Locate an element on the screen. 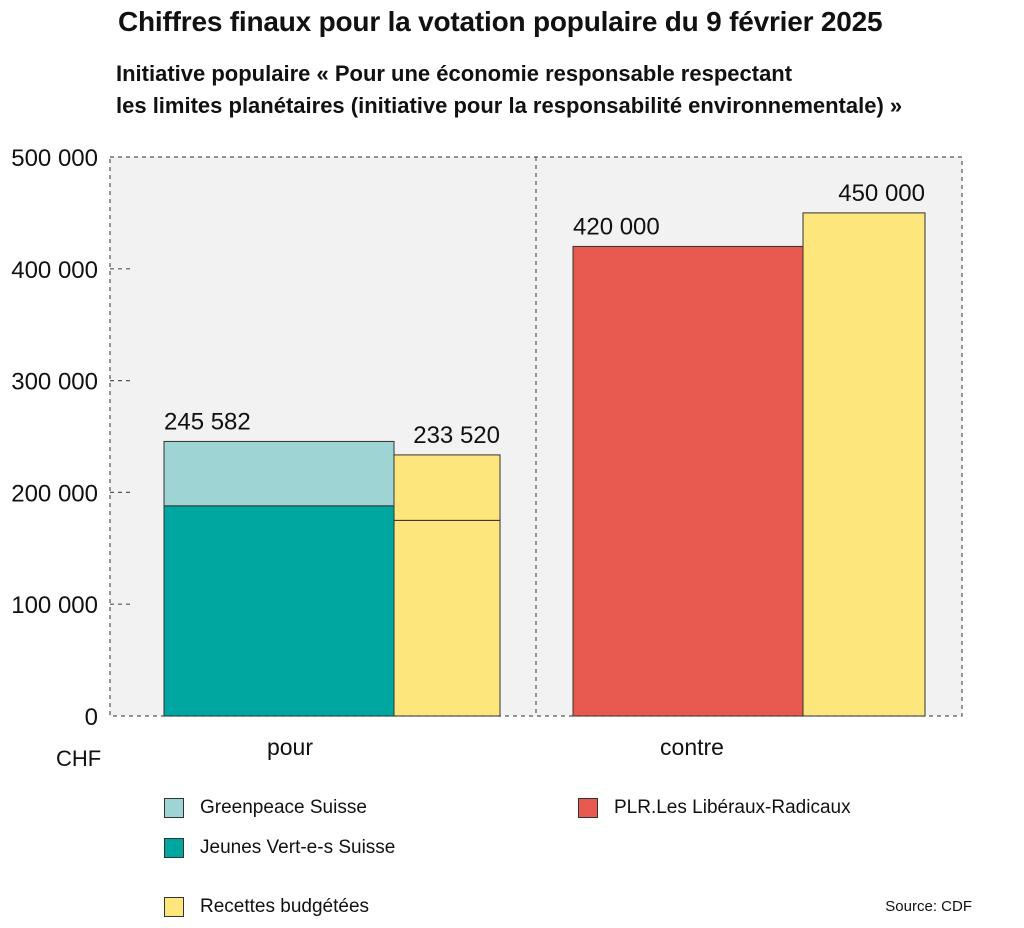 The height and width of the screenshot is (928, 1024). y-tick-label: 0 is located at coordinates (91, 717).